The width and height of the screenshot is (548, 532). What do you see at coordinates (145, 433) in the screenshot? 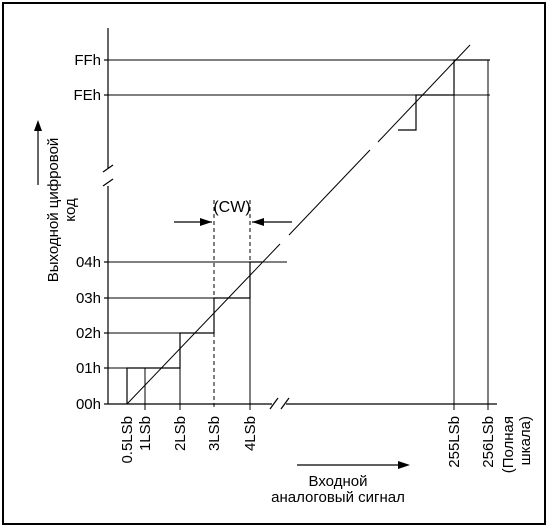
I see `x-label-1lsb: 1LSb` at bounding box center [145, 433].